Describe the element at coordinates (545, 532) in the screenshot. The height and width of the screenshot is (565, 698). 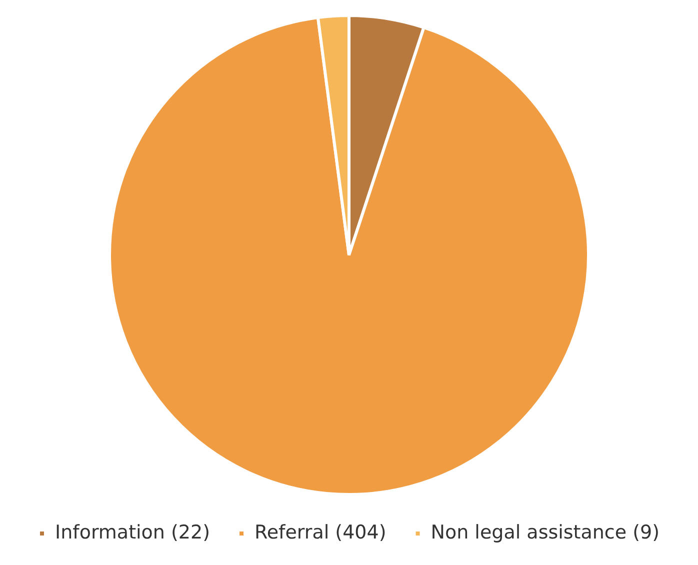
I see `legend-label: Non legal assistance (9)` at that location.